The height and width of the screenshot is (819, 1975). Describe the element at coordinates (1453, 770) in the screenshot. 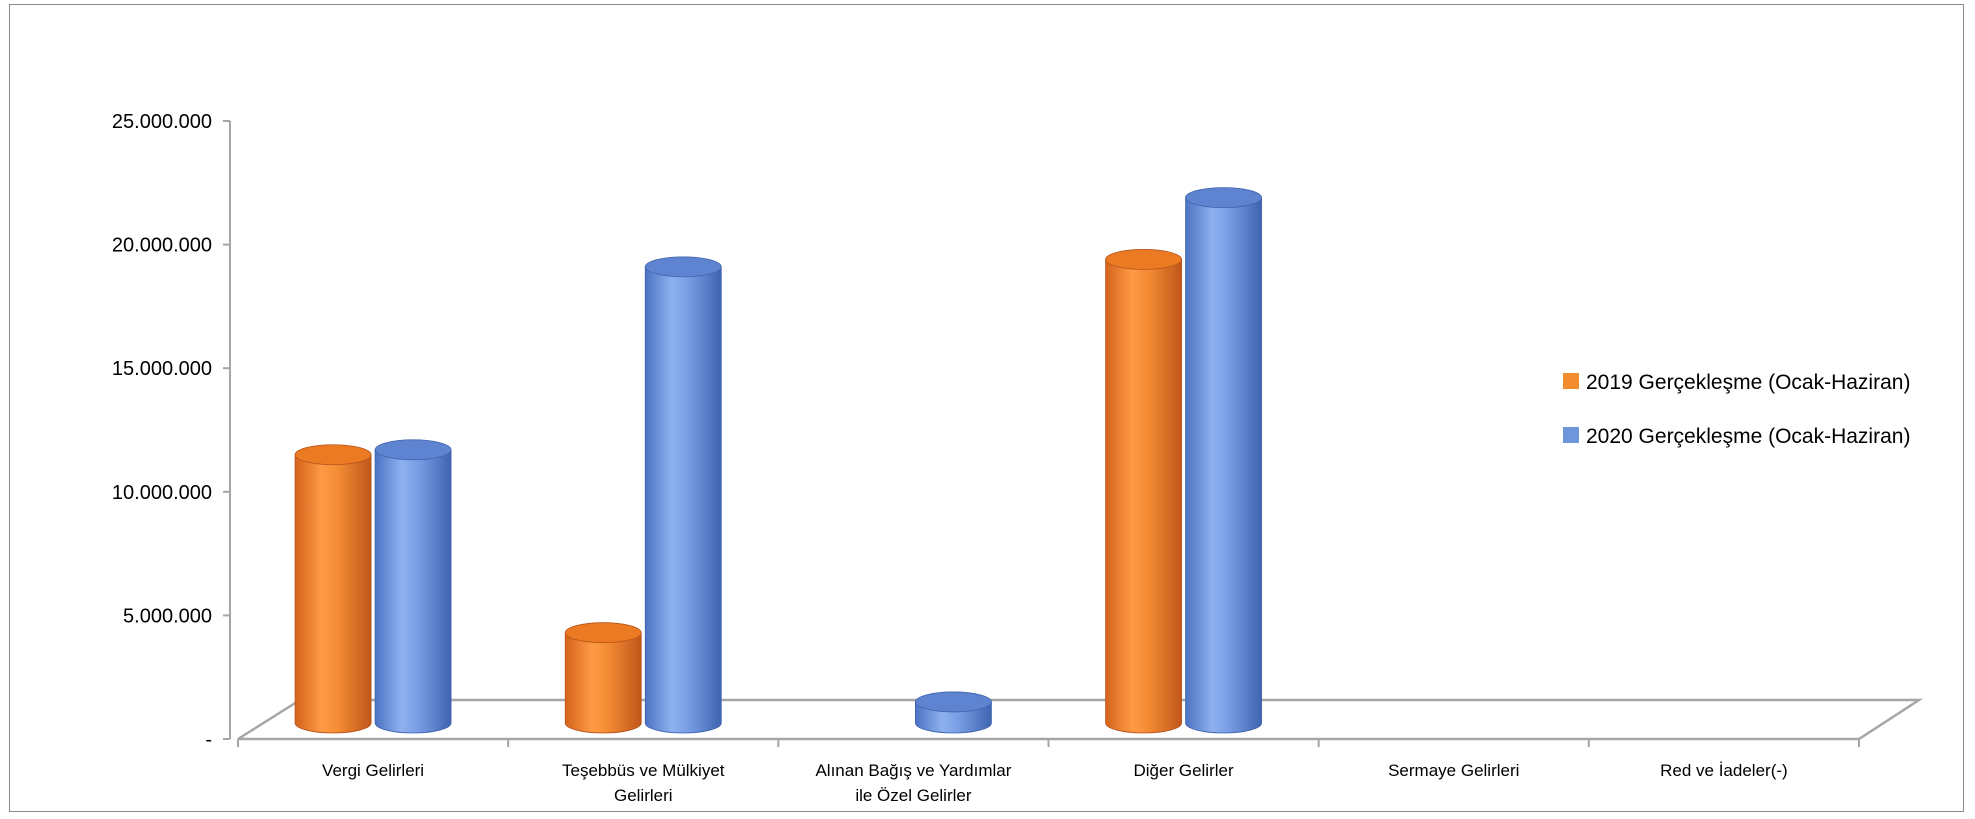

I see `x-tick-label: Sermaye Gelirleri` at that location.